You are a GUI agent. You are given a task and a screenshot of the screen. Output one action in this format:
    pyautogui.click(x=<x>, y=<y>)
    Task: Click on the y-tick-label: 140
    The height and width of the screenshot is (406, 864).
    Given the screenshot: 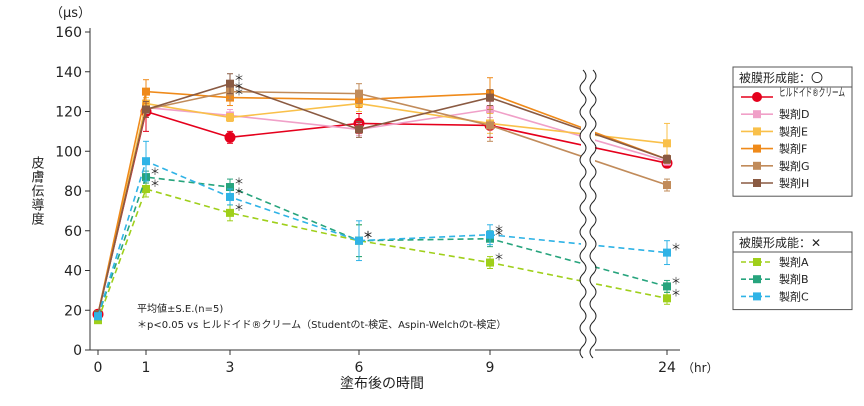 What is the action you would take?
    pyautogui.click(x=68, y=73)
    